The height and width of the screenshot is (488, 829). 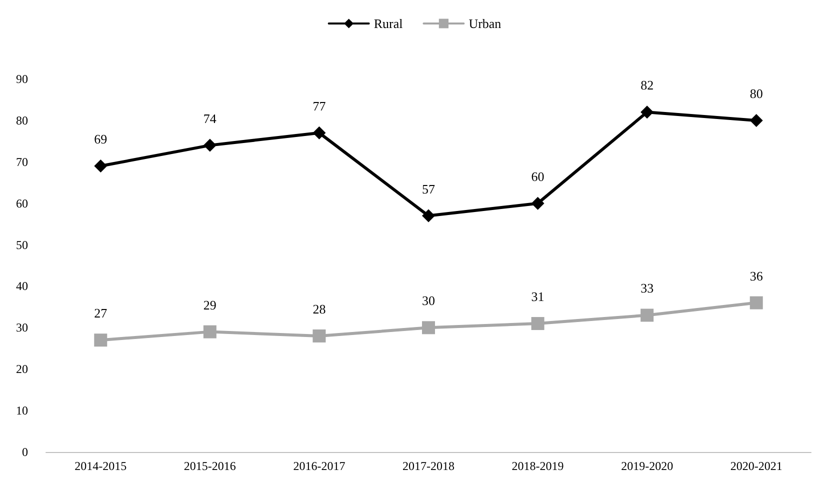 What do you see at coordinates (485, 23) in the screenshot?
I see `legend-label: Urban` at bounding box center [485, 23].